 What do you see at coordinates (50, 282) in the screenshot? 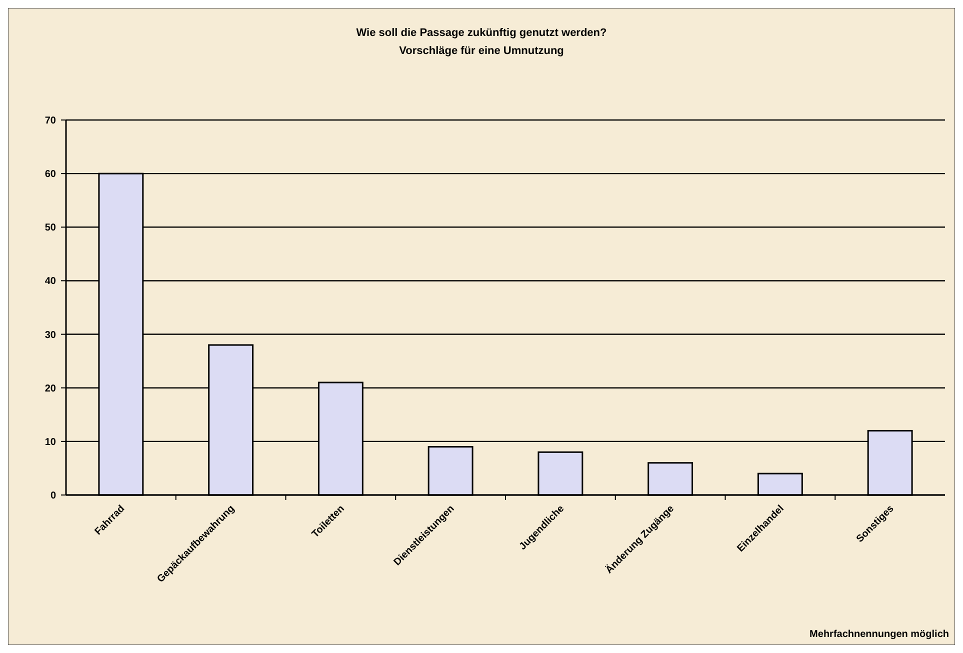
I see `y-tick-label: 40` at bounding box center [50, 282].